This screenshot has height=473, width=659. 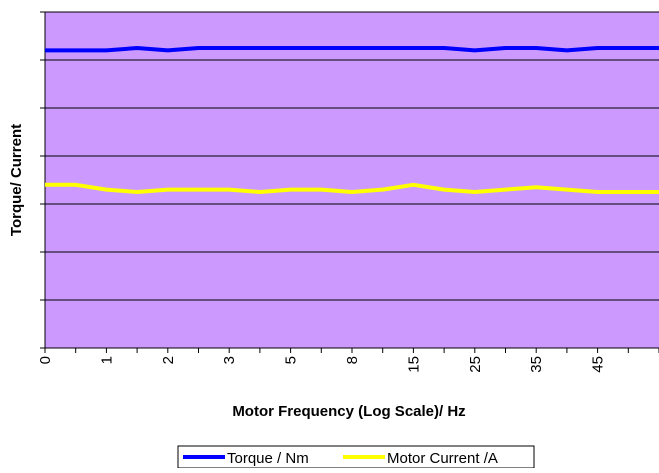 I want to click on x-tick-label: 5, so click(x=291, y=360).